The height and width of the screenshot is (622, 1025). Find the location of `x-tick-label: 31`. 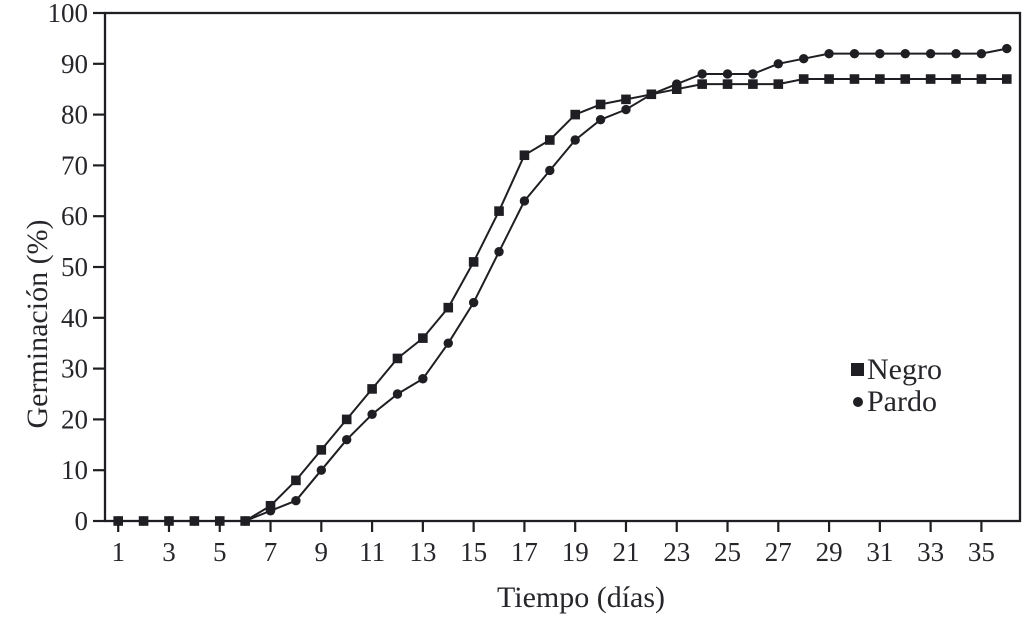

x-tick-label: 31 is located at coordinates (879, 552).